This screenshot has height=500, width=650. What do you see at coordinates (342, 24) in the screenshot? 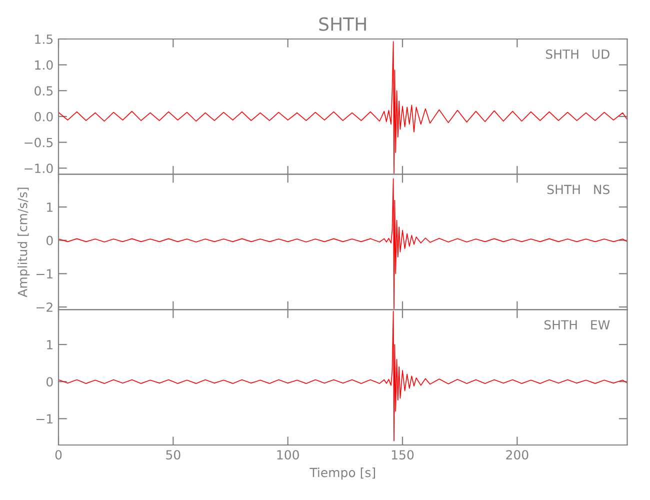
I see `chart-title: SHTH` at bounding box center [342, 24].